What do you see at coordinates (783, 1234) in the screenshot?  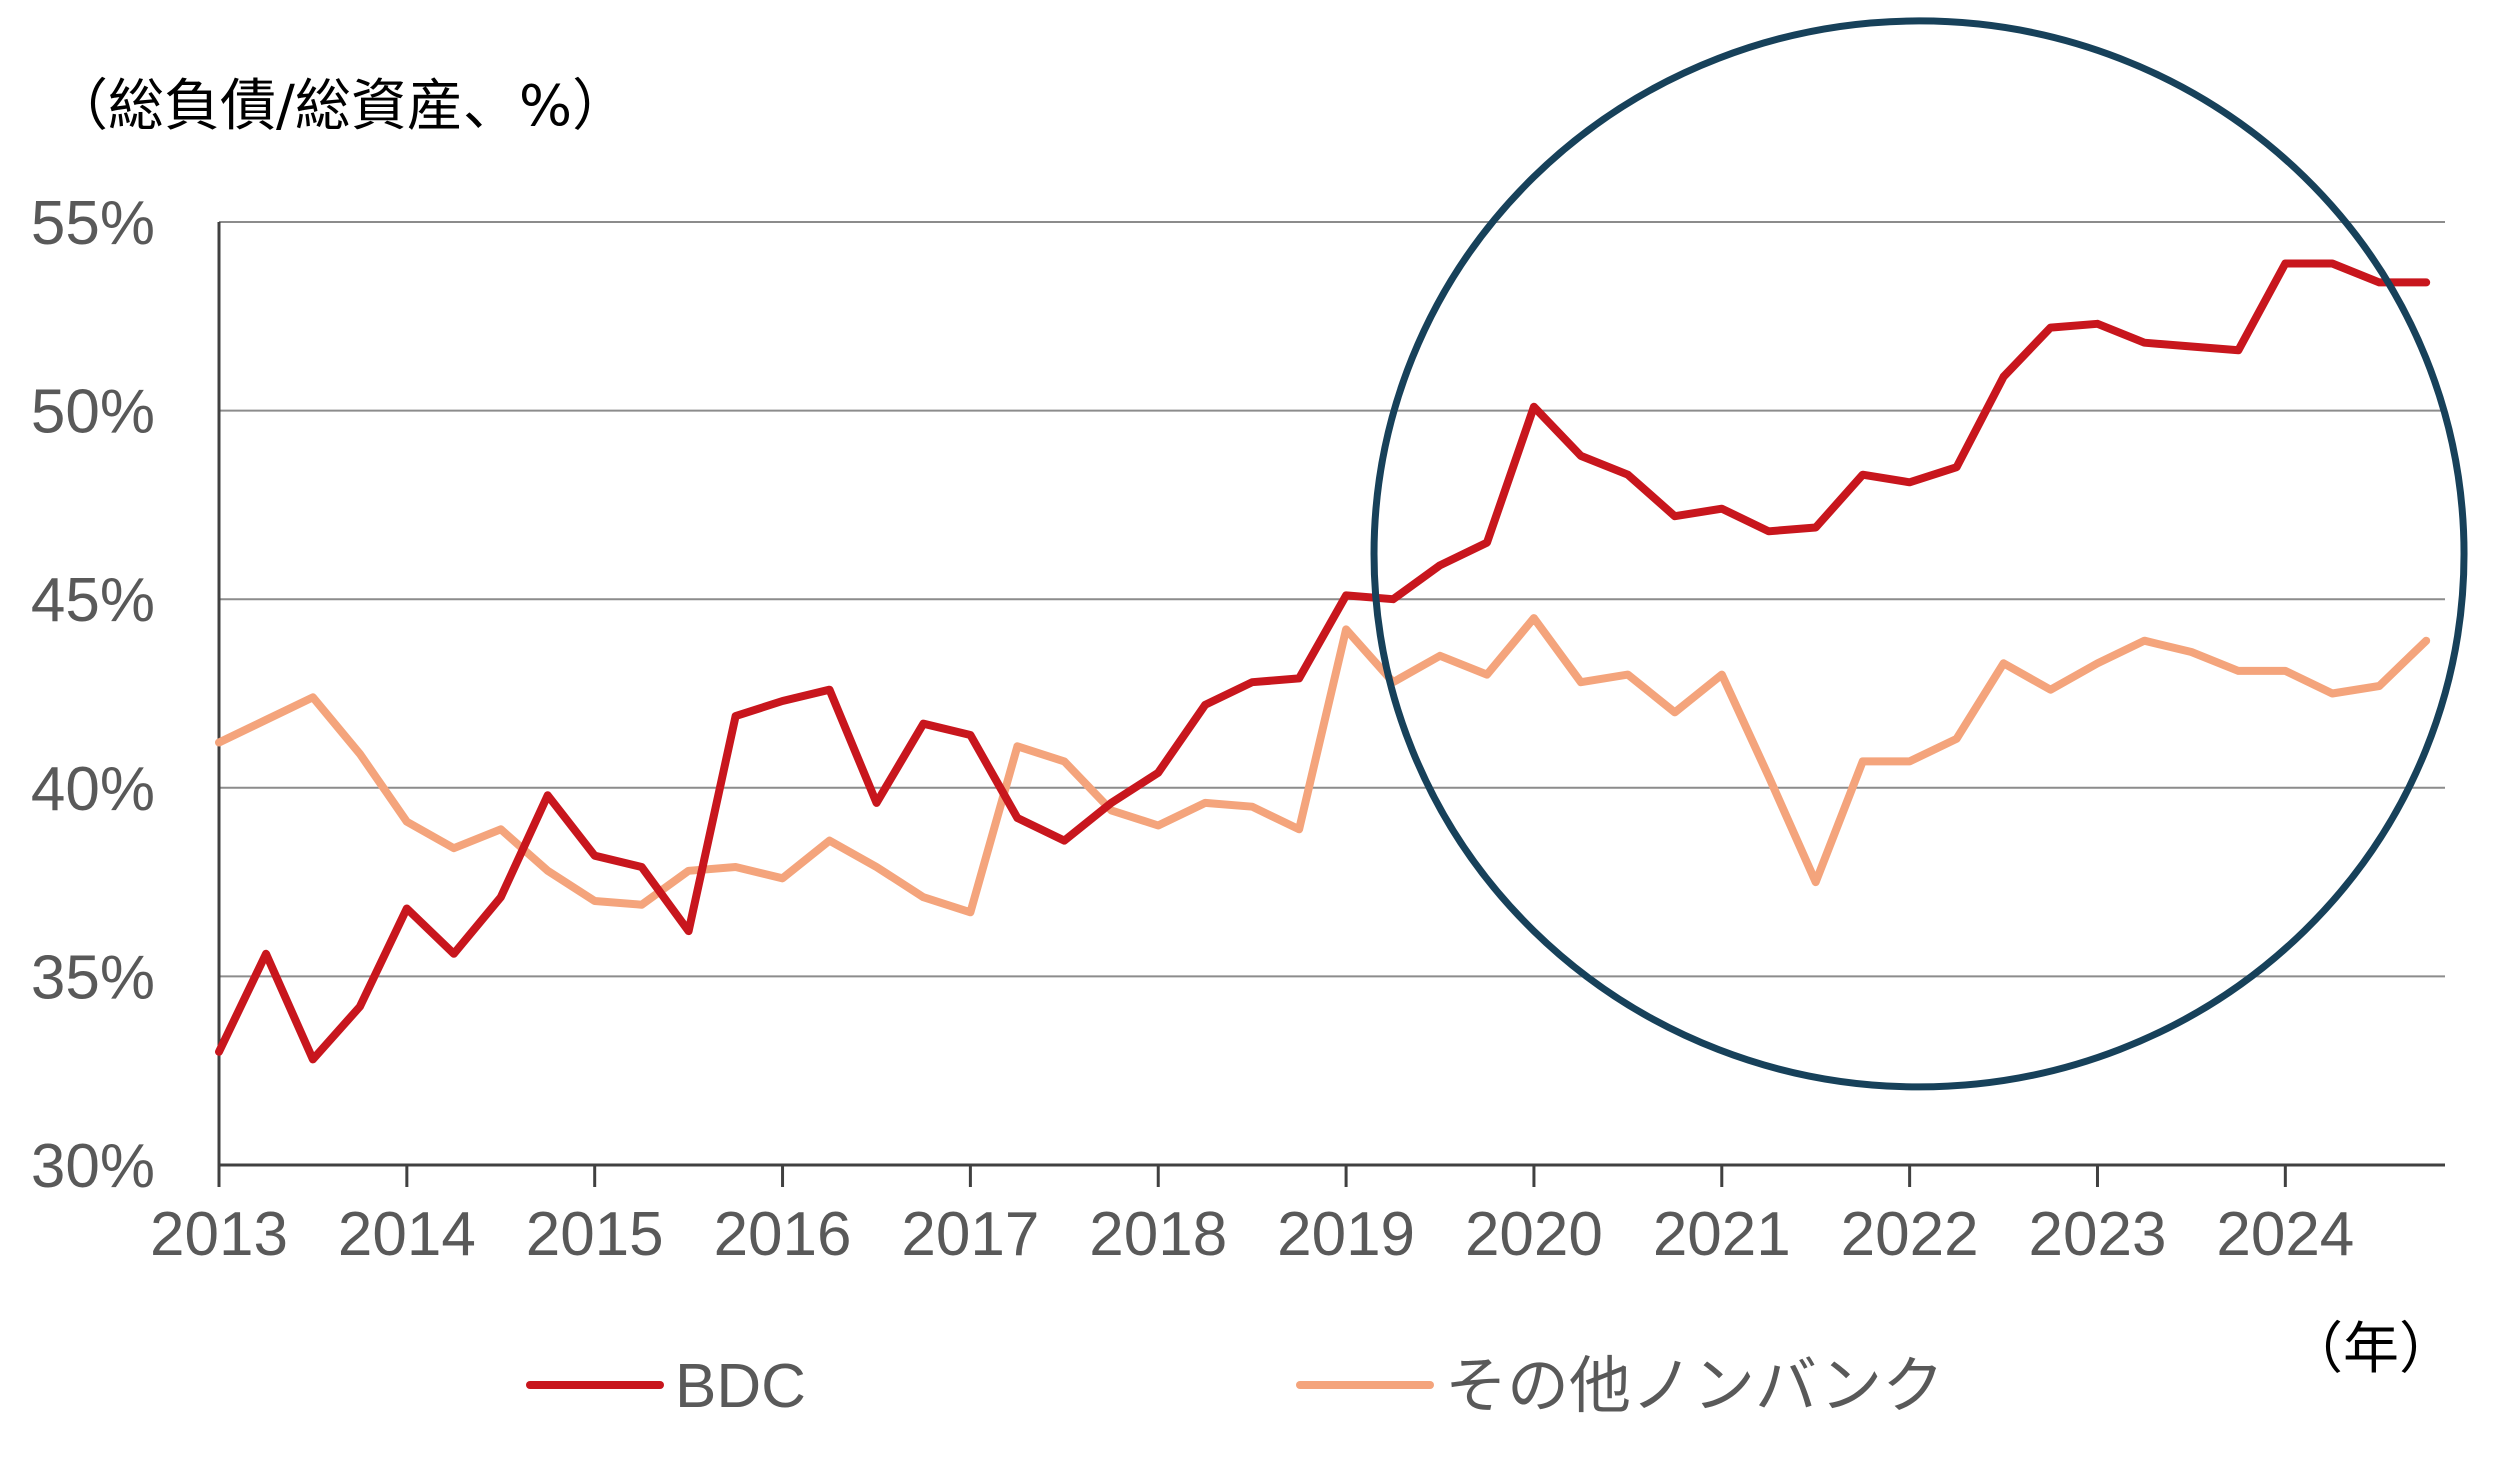 I see `x-tick-label: 2016` at bounding box center [783, 1234].